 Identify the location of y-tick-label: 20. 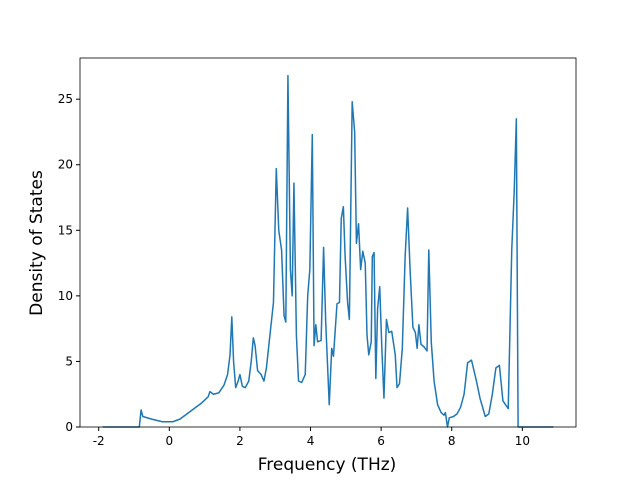
(65, 165).